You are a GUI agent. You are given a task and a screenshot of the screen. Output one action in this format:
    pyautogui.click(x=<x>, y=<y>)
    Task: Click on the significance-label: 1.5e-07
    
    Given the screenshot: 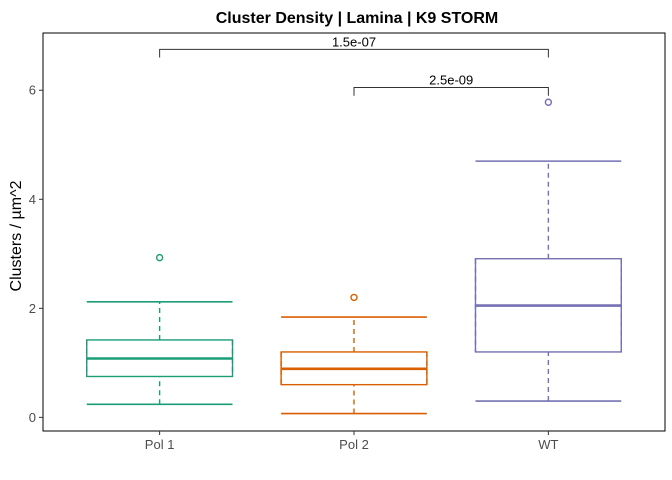 What is the action you would take?
    pyautogui.click(x=354, y=41)
    